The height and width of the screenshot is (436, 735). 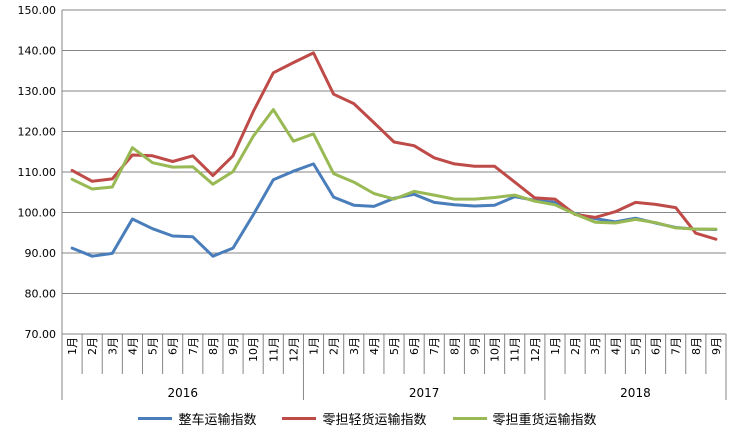 What do you see at coordinates (41, 253) in the screenshot?
I see `y-tick-label: 90.00` at bounding box center [41, 253].